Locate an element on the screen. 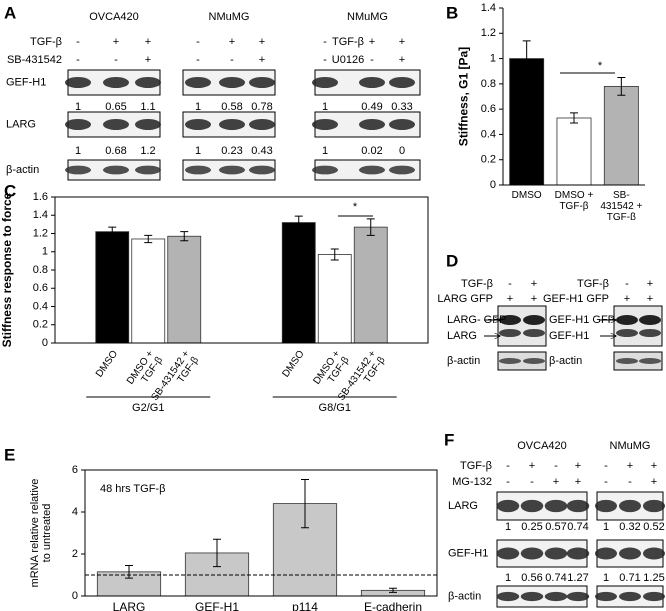 This screenshot has height=611, width=666. x-tick-label-box: DMSO is located at coordinates (526, 195).